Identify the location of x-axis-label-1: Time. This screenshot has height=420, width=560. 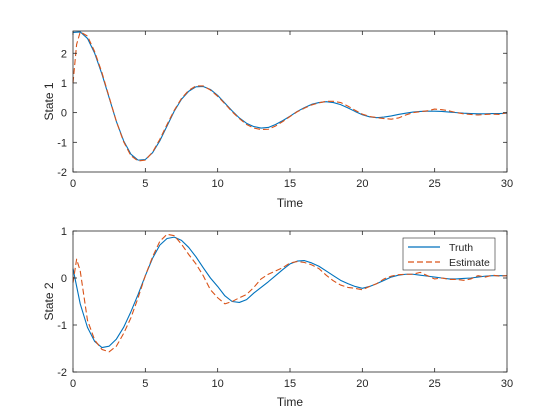
(290, 203).